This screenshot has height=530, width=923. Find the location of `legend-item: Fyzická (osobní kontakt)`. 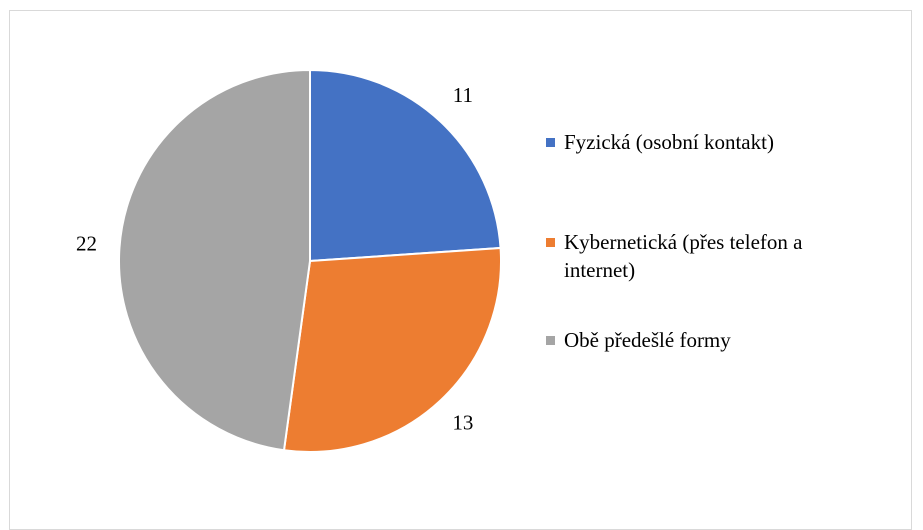

legend-item: Fyzická (osobní kontakt) is located at coordinates (711, 142).